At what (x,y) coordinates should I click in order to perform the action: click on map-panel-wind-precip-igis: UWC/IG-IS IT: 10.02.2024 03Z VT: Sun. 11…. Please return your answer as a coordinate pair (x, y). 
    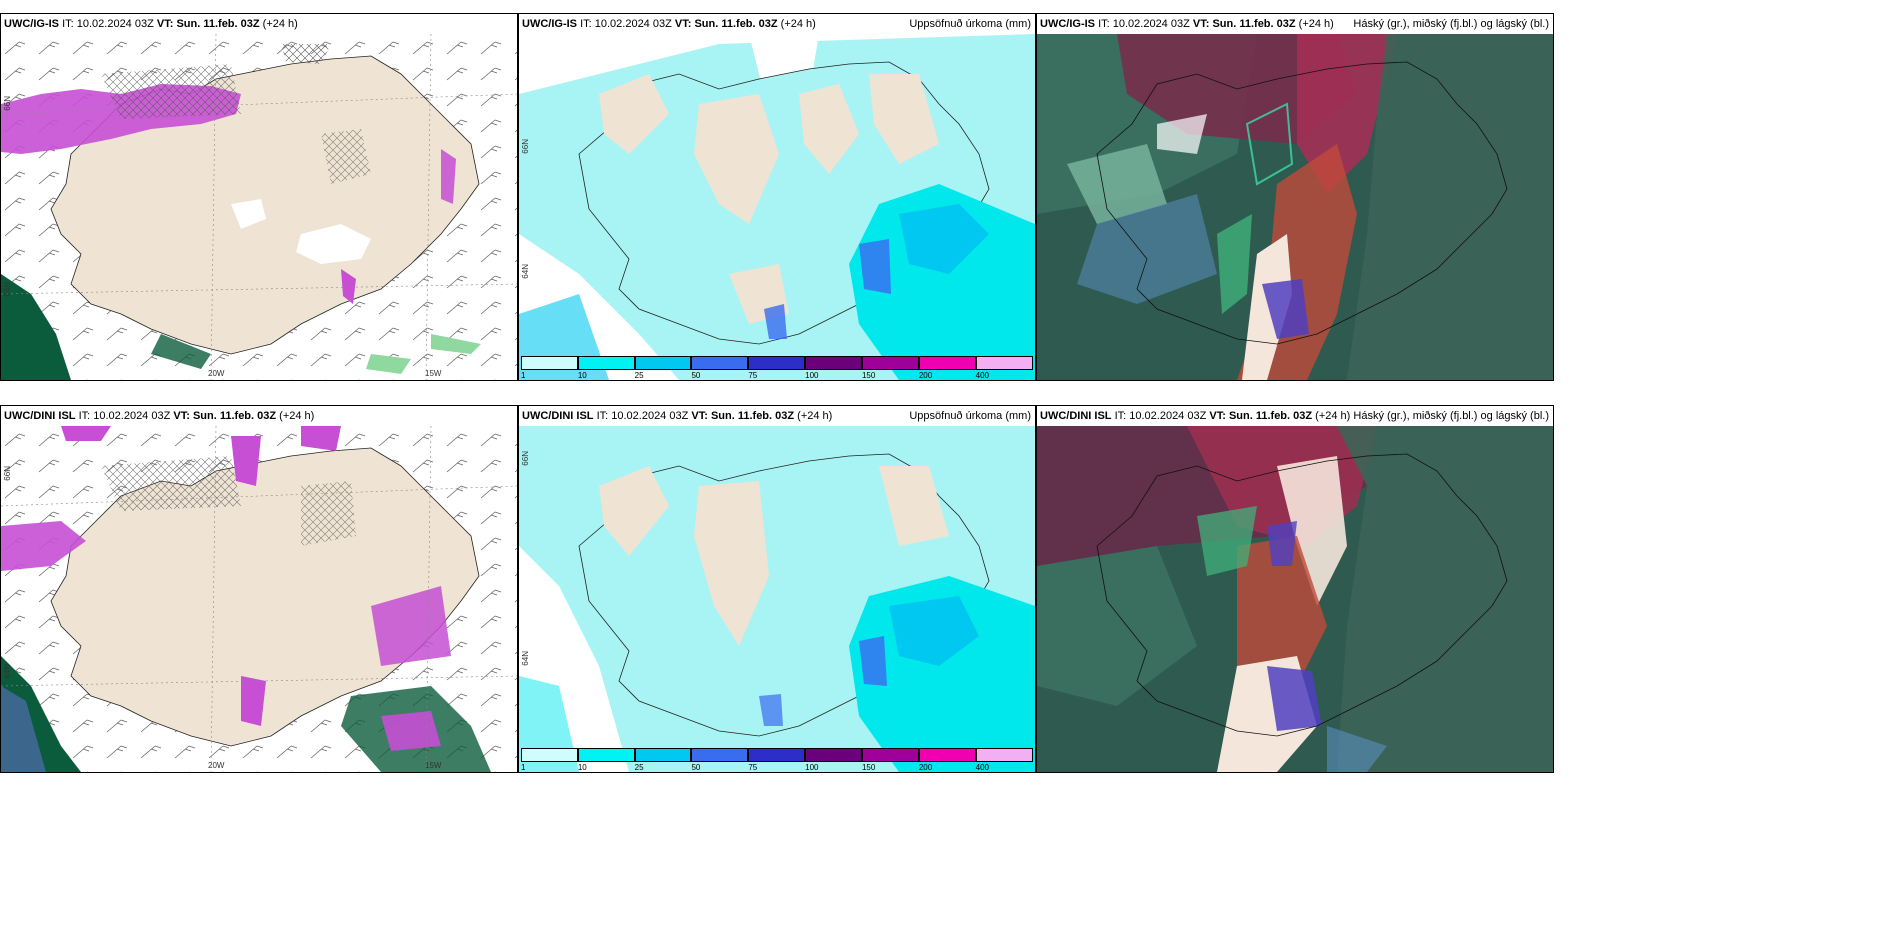
    Looking at the image, I should click on (259, 197).